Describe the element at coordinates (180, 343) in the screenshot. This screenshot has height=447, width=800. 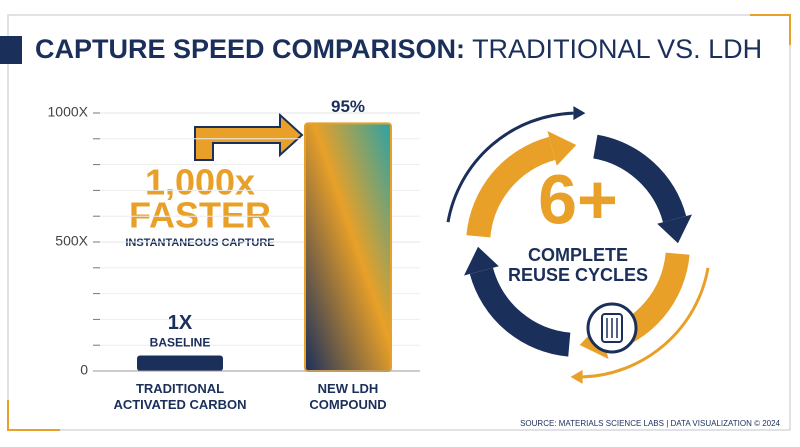
I see `bar-annotation: BASELINE` at that location.